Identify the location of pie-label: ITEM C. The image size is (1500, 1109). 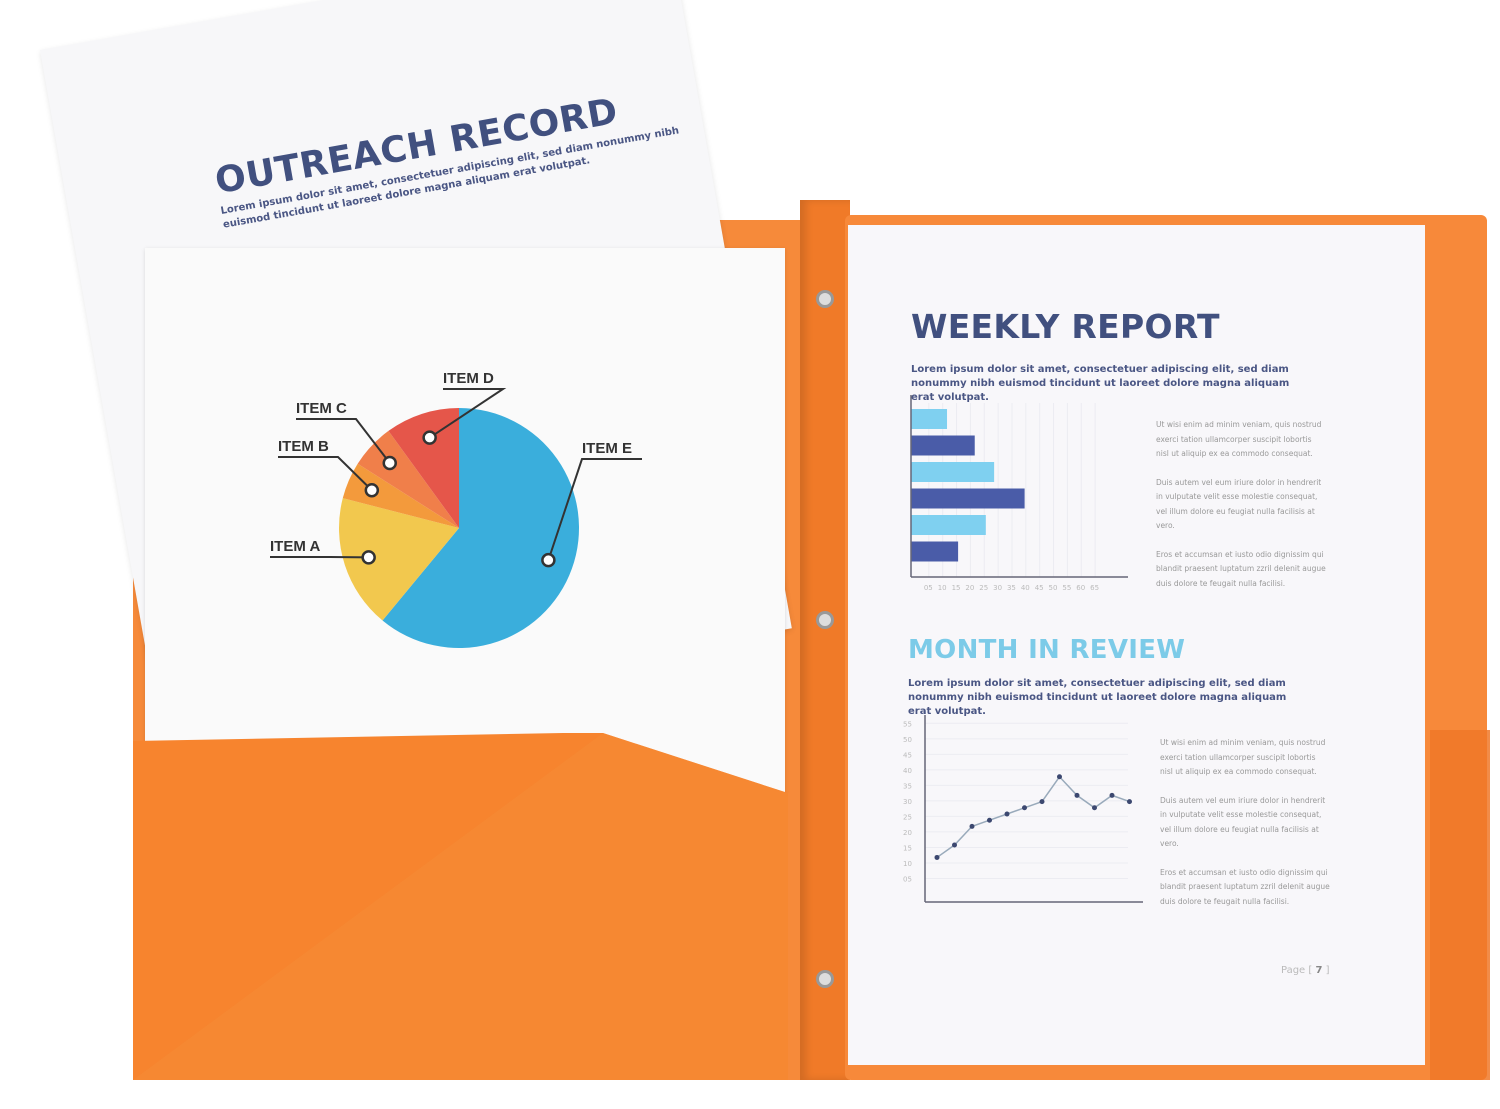
(321, 408).